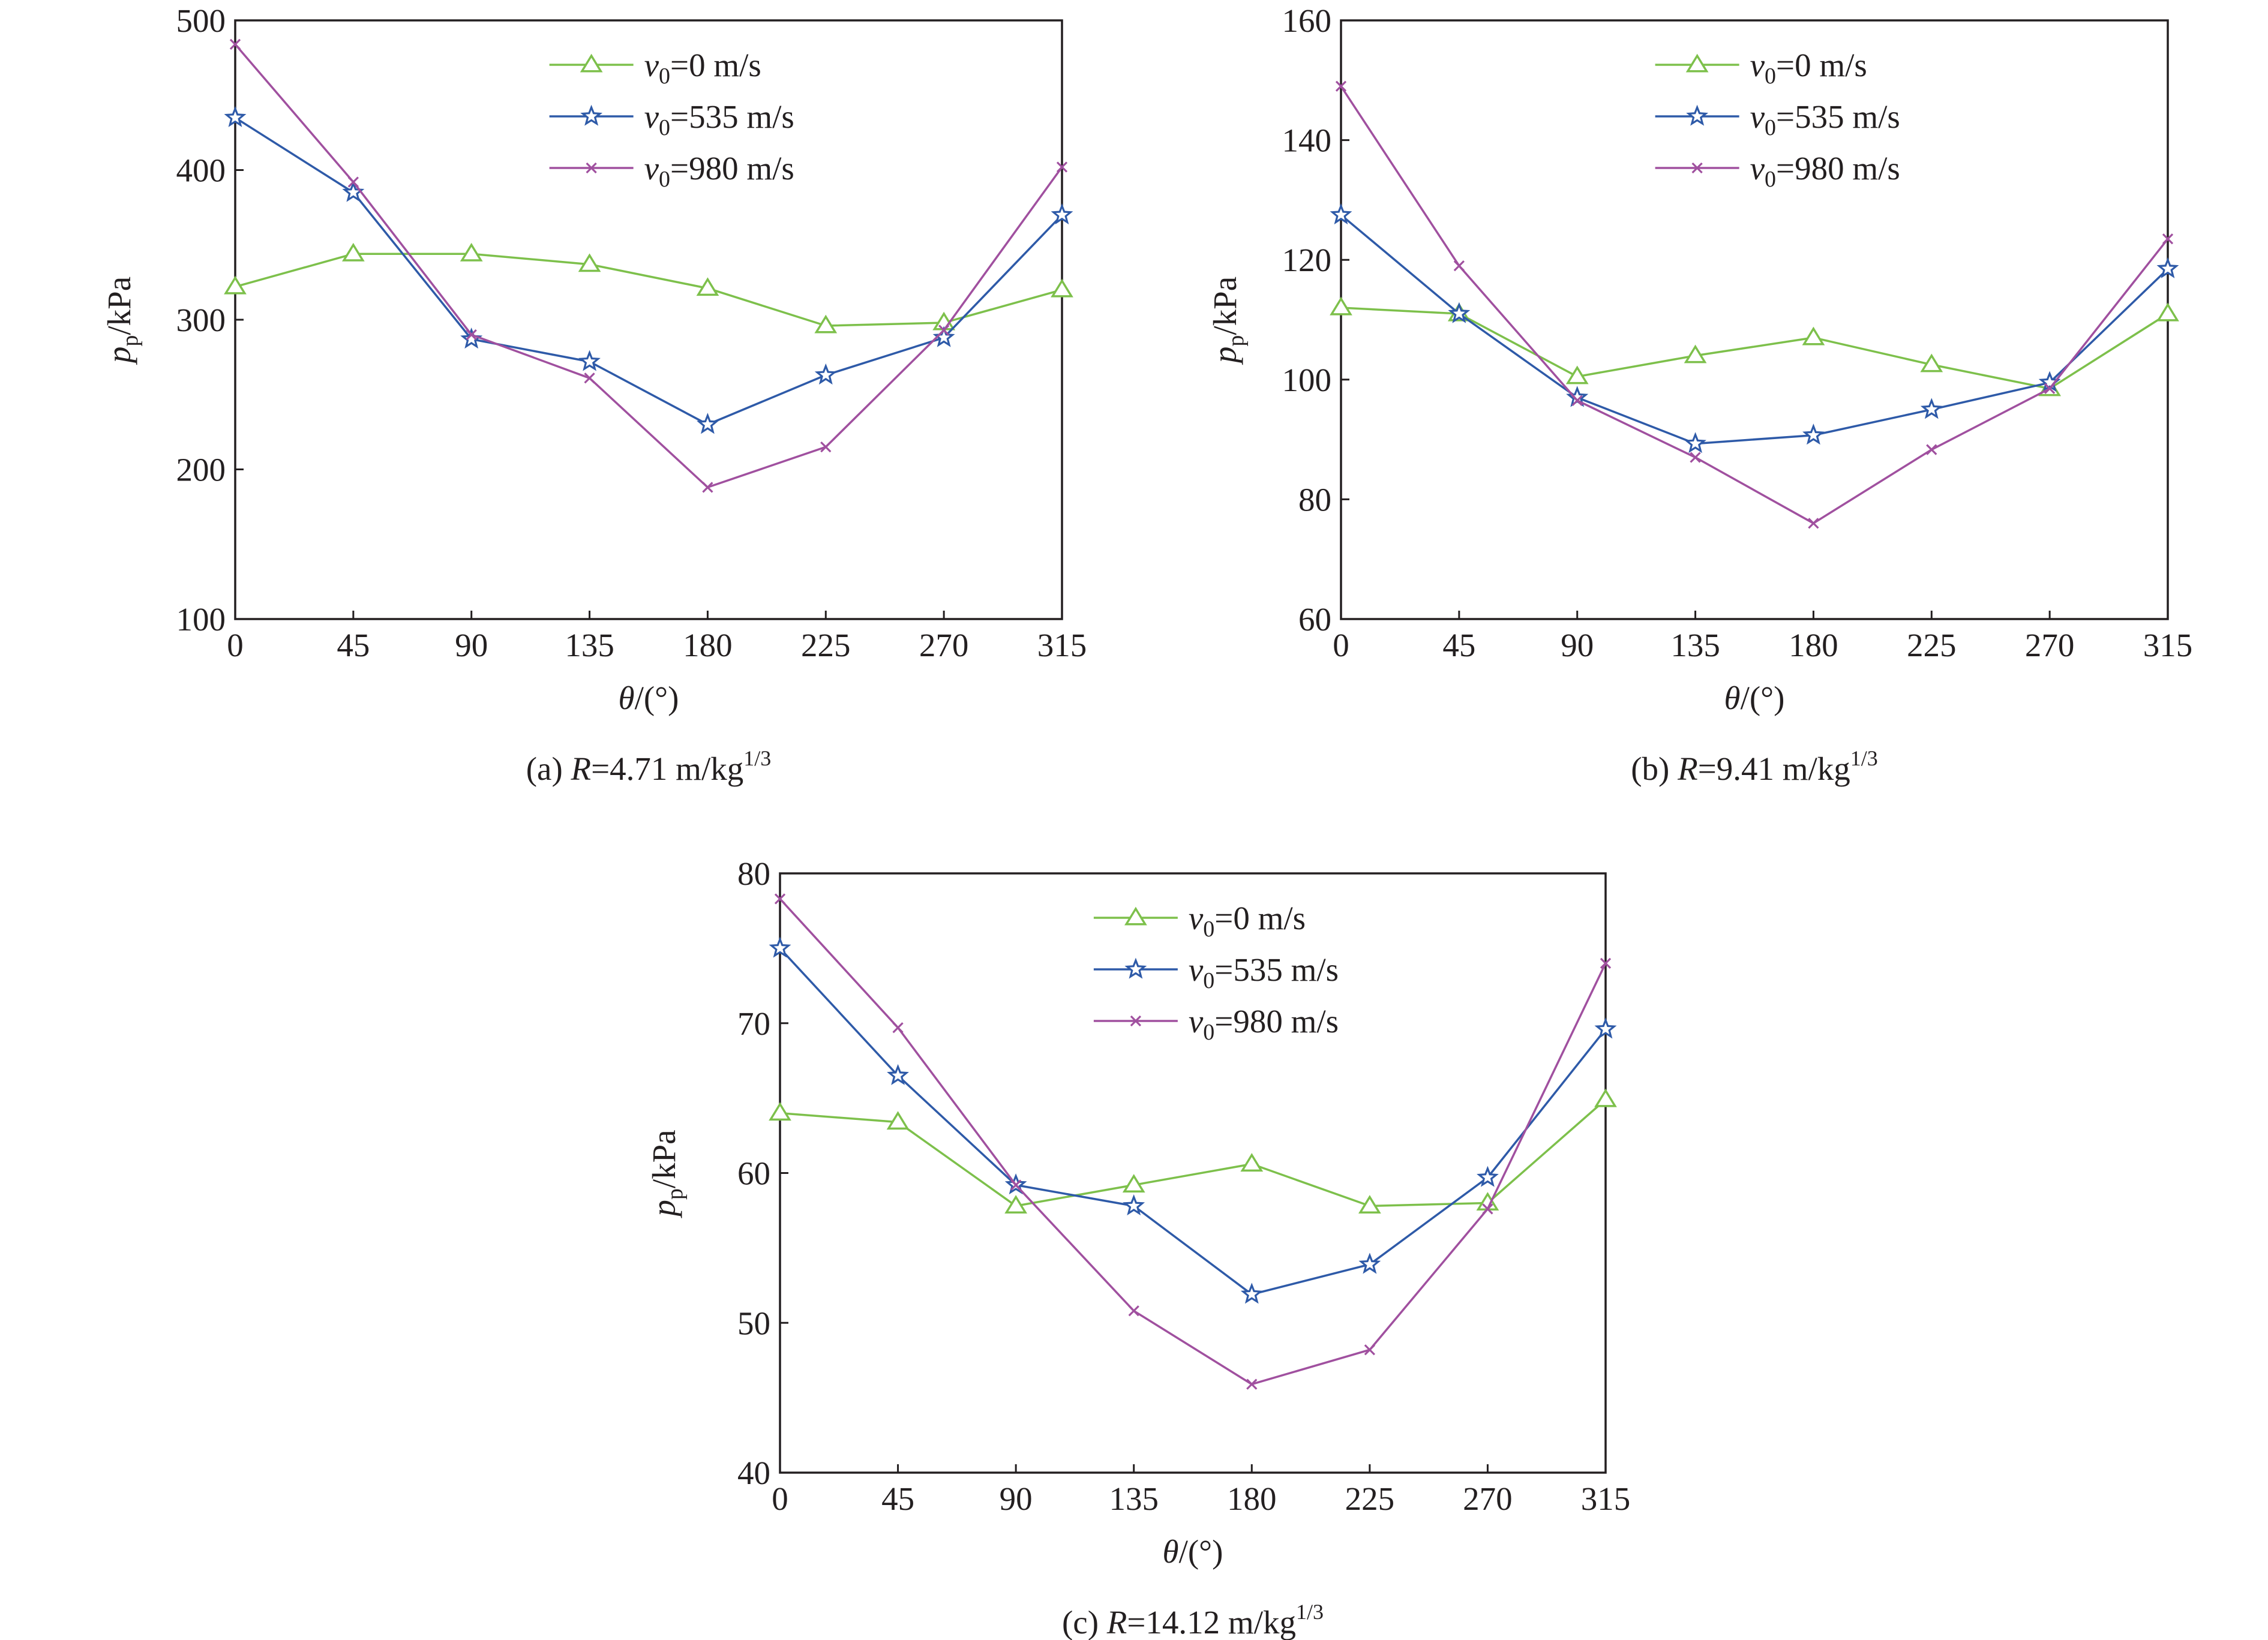 Image resolution: width=2268 pixels, height=1640 pixels. What do you see at coordinates (201, 20) in the screenshot?
I see `y-tick-label: 500` at bounding box center [201, 20].